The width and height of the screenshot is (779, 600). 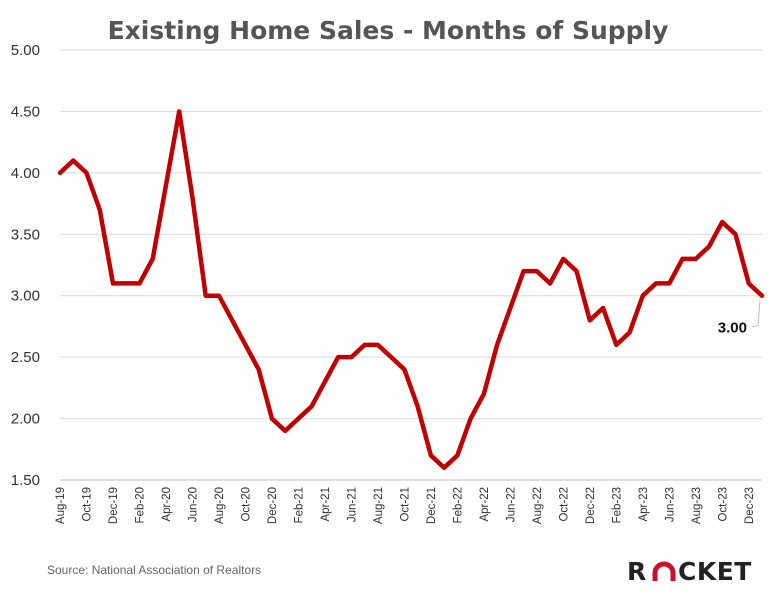 I want to click on y-tick-label: 1.50, so click(x=25, y=480).